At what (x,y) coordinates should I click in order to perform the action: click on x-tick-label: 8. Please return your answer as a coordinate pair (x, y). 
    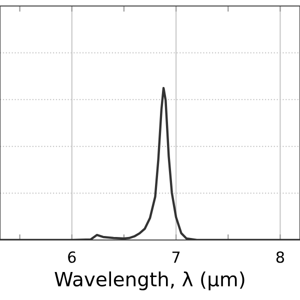
    Looking at the image, I should click on (280, 257).